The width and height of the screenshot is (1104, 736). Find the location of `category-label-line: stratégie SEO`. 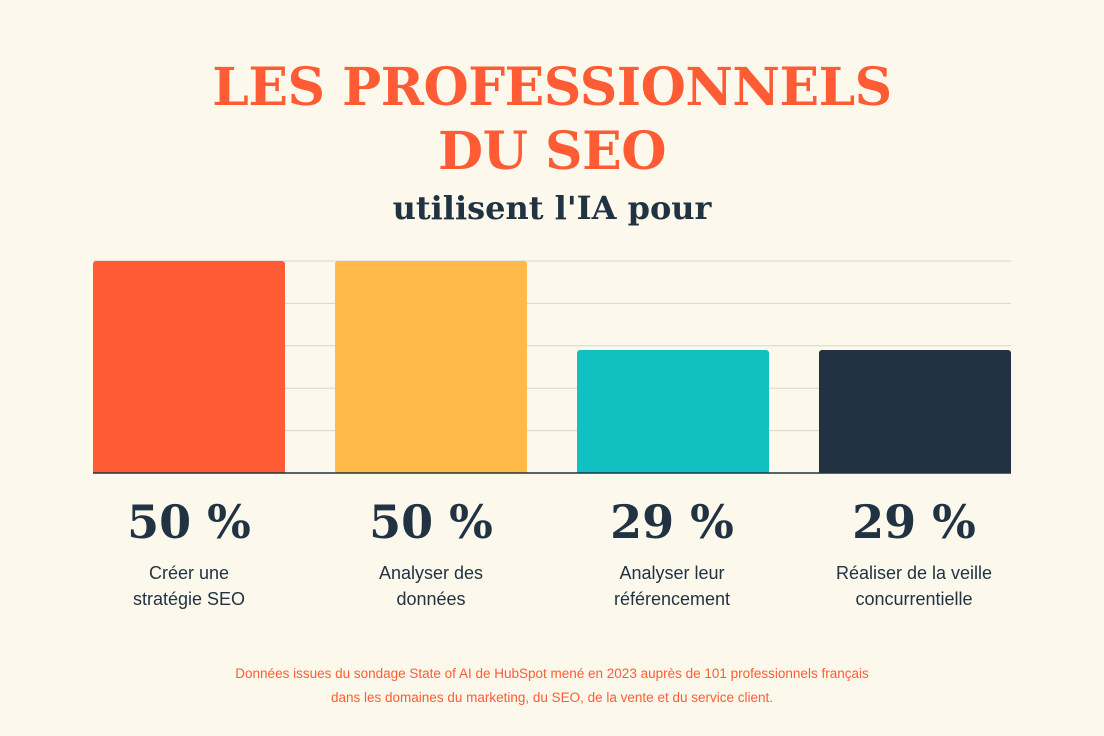

category-label-line: stratégie SEO is located at coordinates (189, 599).